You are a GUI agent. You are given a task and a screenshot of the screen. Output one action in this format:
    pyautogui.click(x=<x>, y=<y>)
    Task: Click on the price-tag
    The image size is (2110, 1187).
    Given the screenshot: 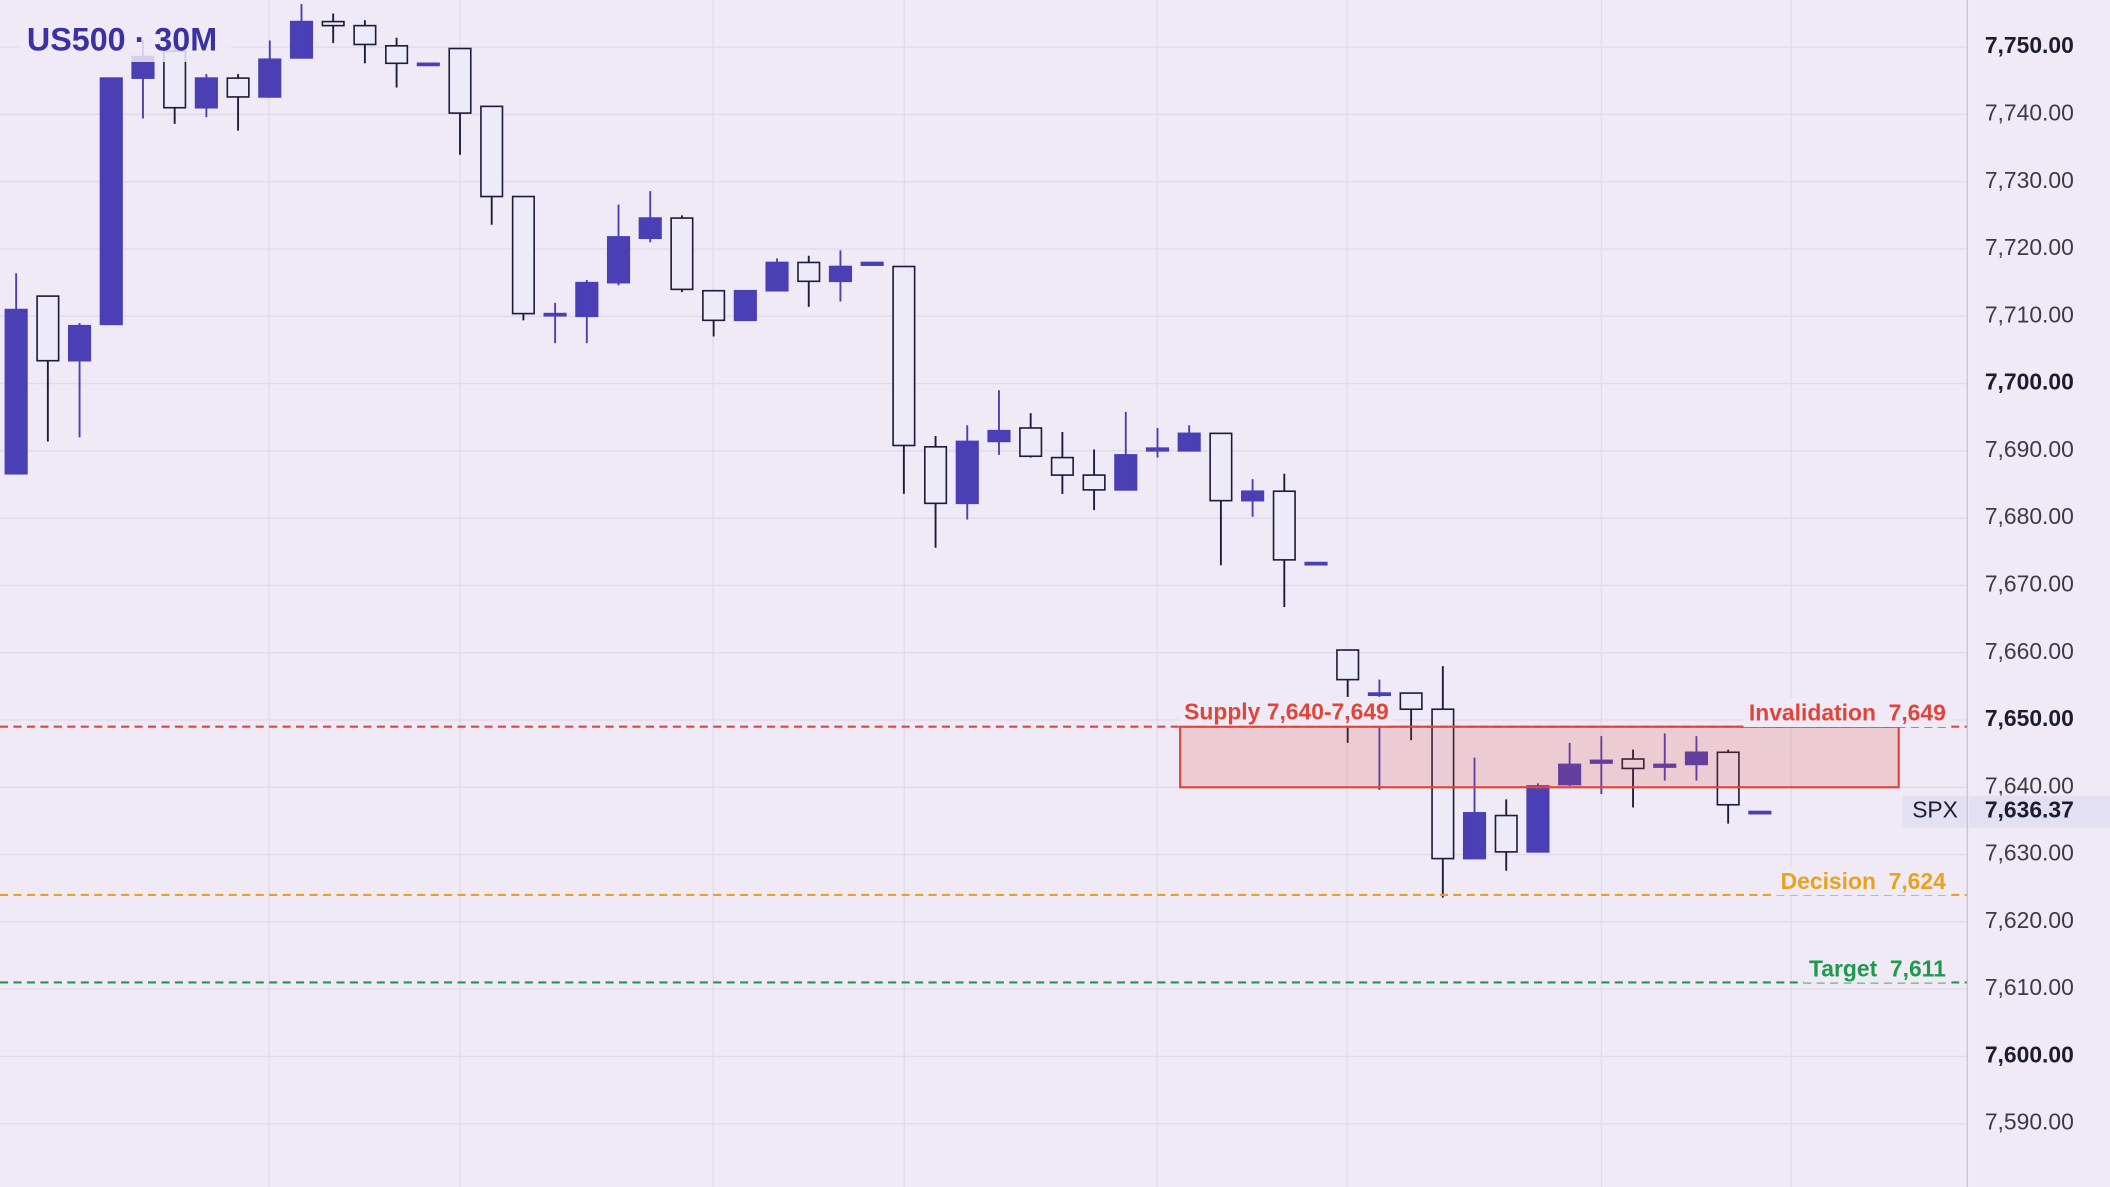 What is the action you would take?
    pyautogui.click(x=2039, y=811)
    